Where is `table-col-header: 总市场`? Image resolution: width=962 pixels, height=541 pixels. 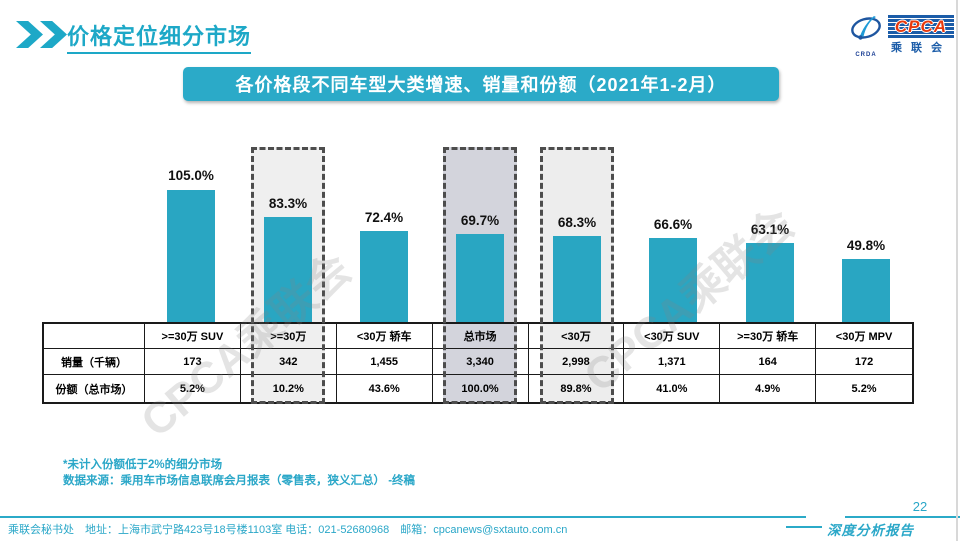
table-col-header: 总市场 is located at coordinates (480, 336).